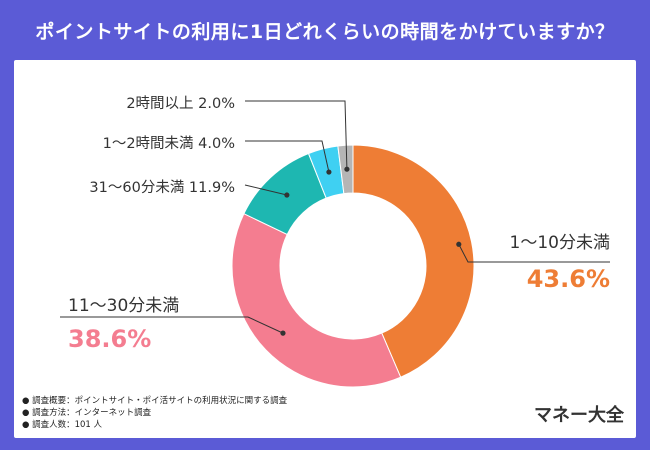  Describe the element at coordinates (62, 425) in the screenshot. I see `note-count: ● 調査人数：101 人` at that location.